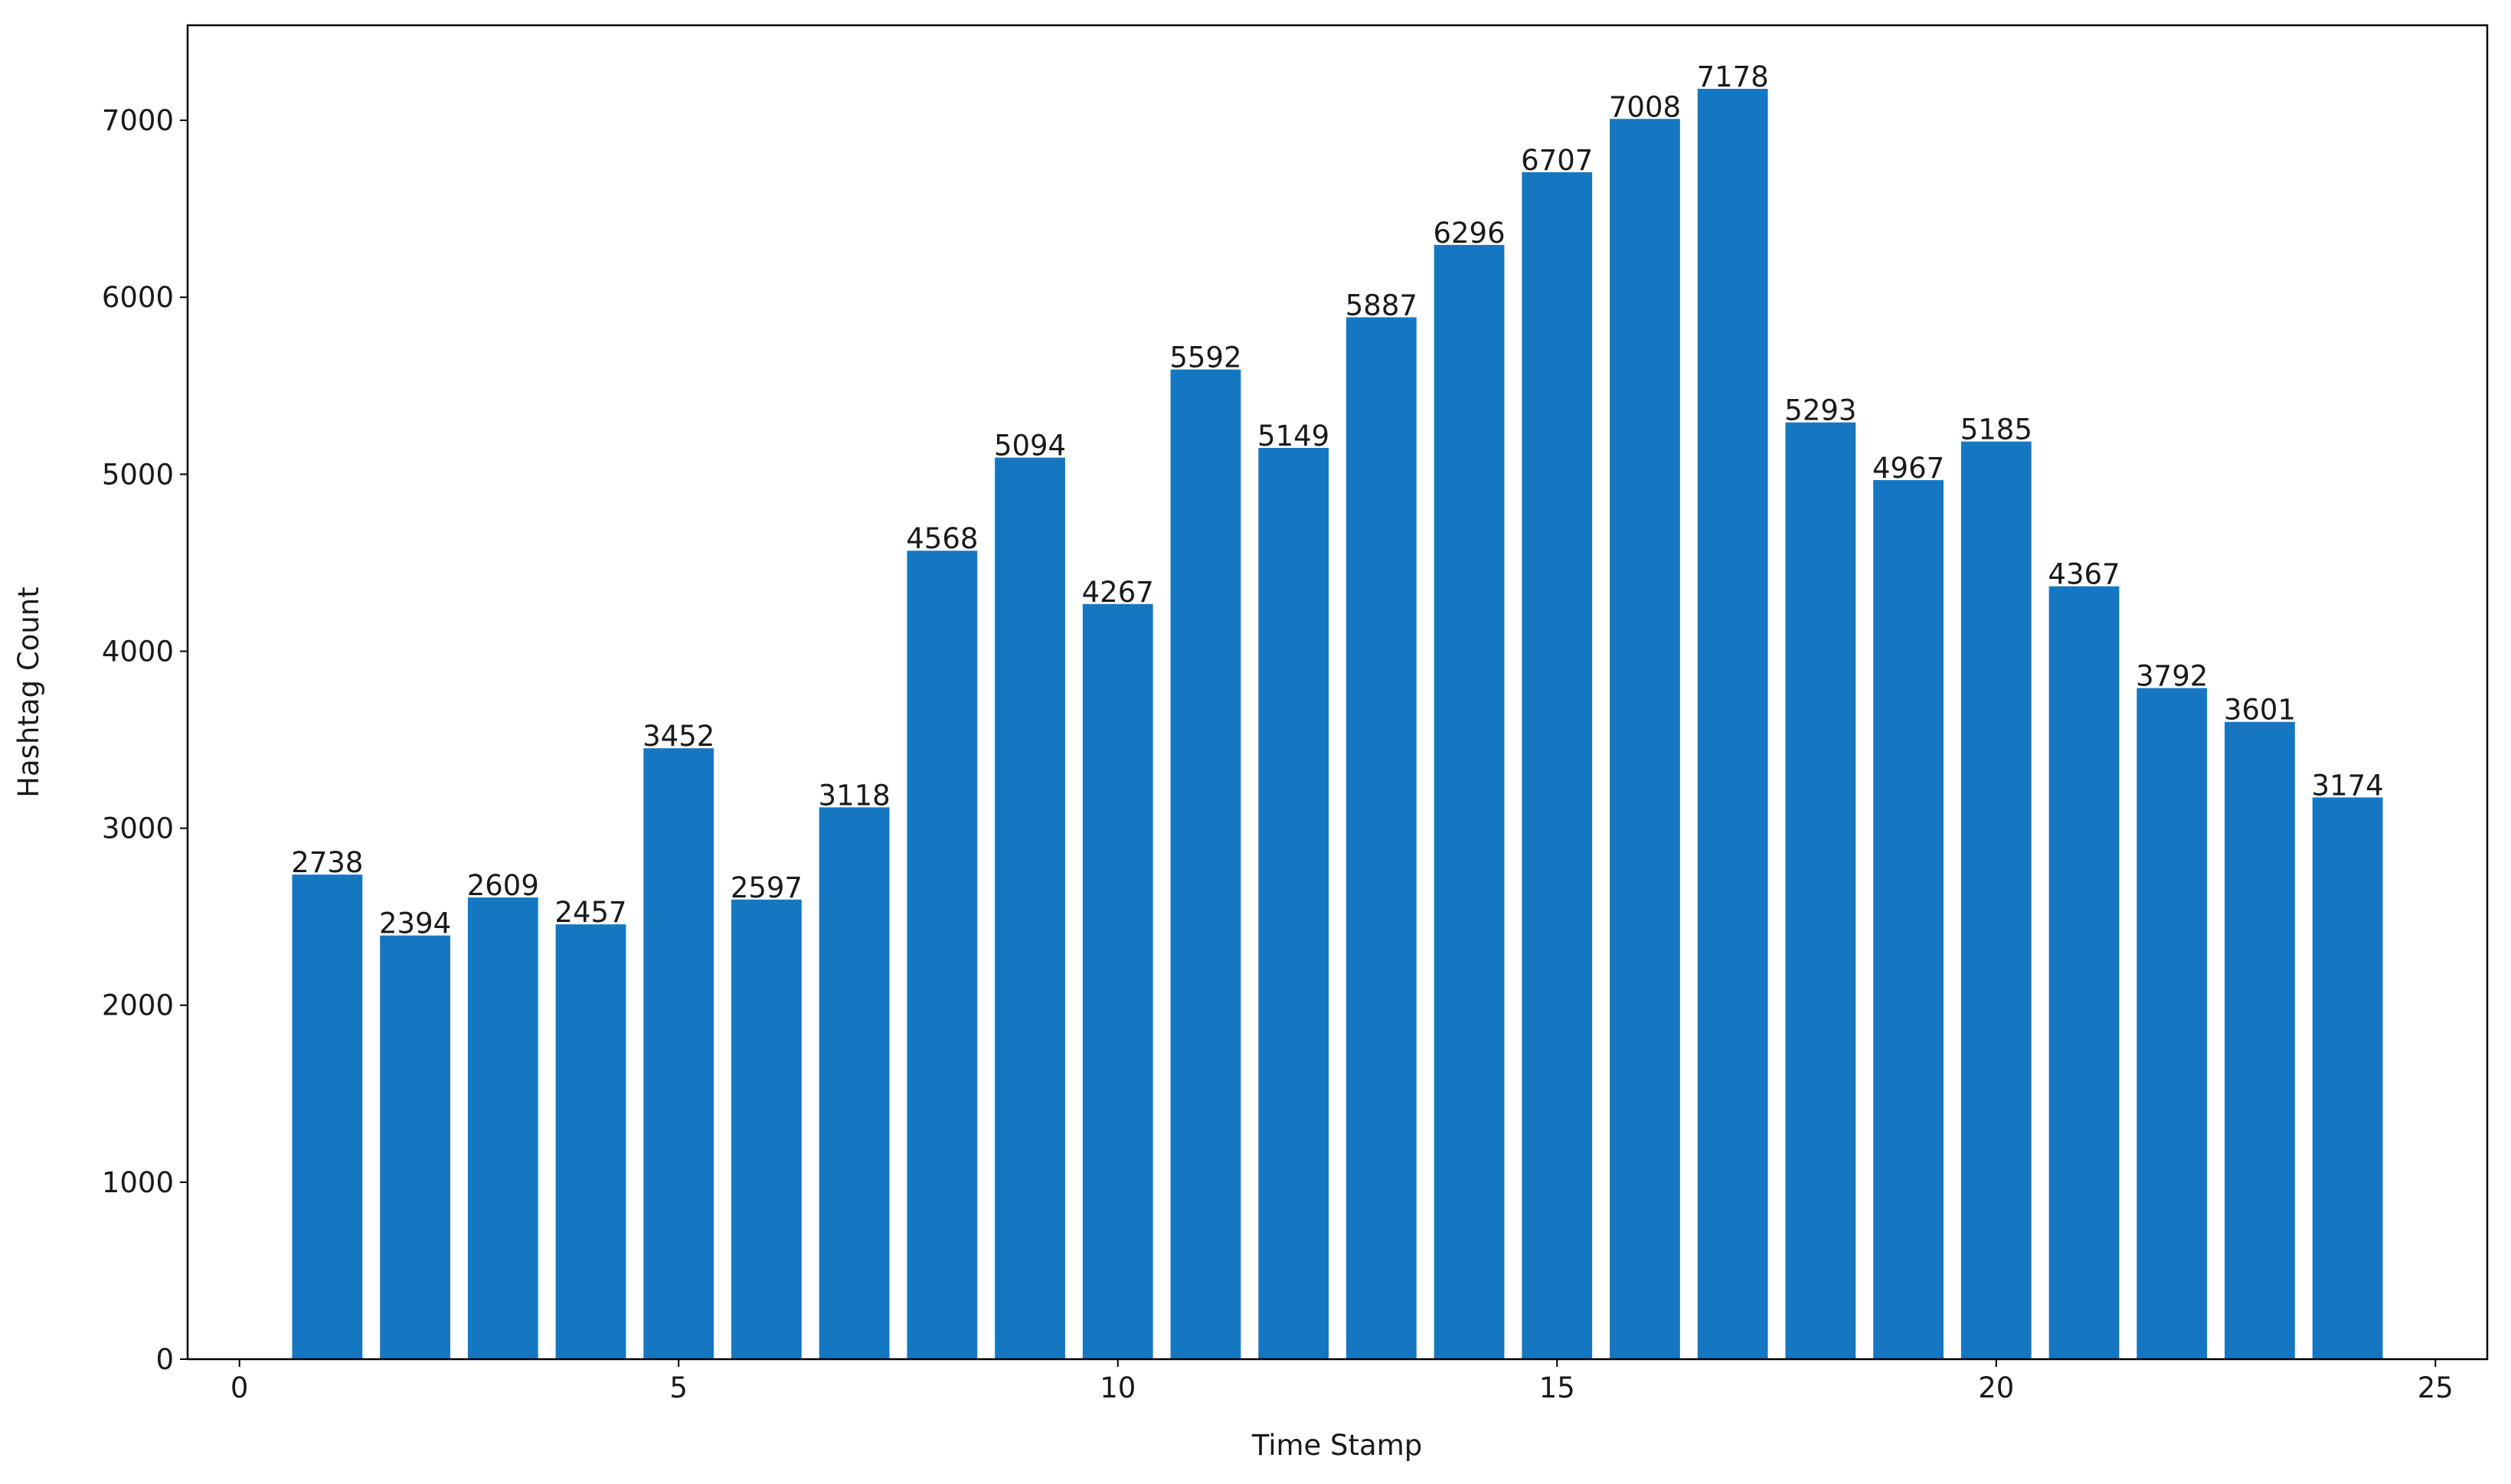 The width and height of the screenshot is (2511, 1484). Describe the element at coordinates (2348, 785) in the screenshot. I see `value-label: 3174` at that location.